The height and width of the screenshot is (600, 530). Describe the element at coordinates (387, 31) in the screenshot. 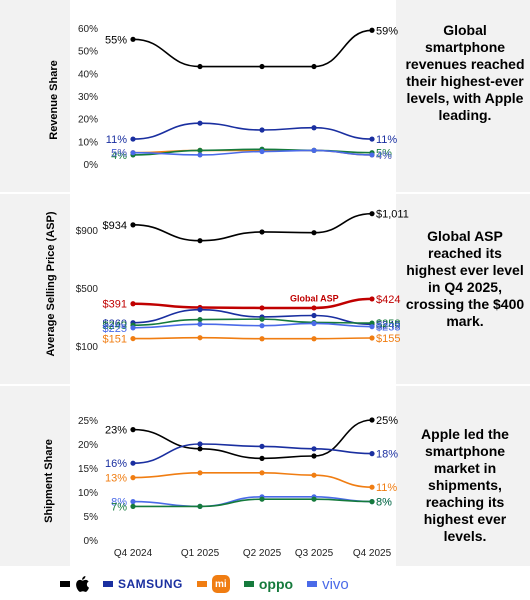

I see `end-label-apple-0: 59%` at that location.